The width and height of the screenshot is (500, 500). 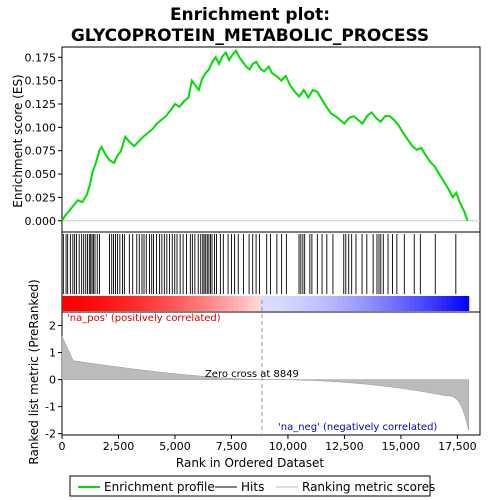 What do you see at coordinates (401, 446) in the screenshot?
I see `x-tick-label: 15,000` at bounding box center [401, 446].